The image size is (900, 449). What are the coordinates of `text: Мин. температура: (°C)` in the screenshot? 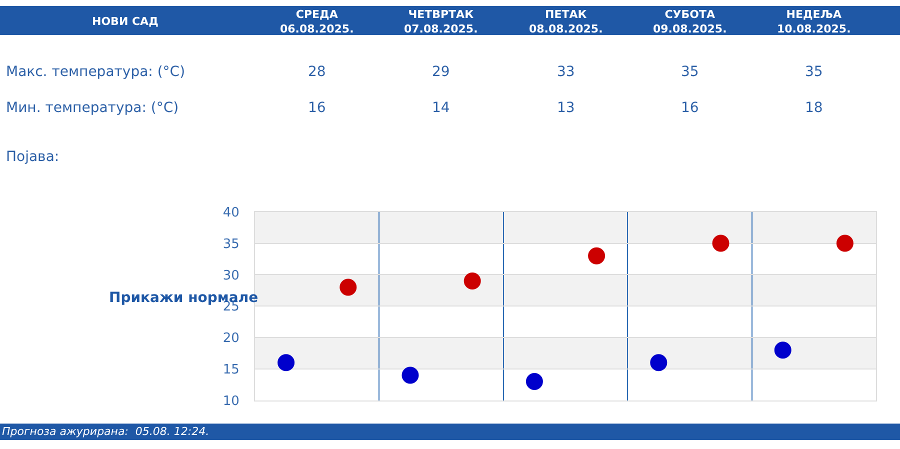 It's located at (92, 108).